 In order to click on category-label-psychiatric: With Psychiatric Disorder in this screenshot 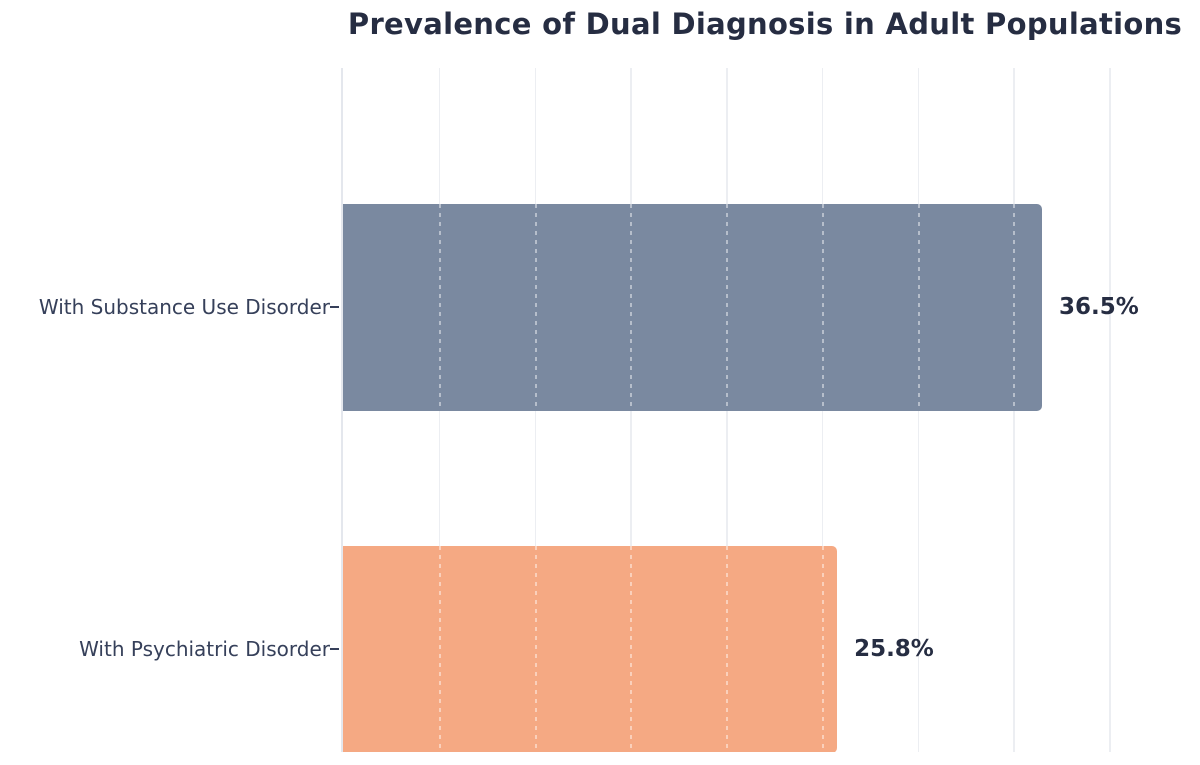, I will do `click(204, 649)`.